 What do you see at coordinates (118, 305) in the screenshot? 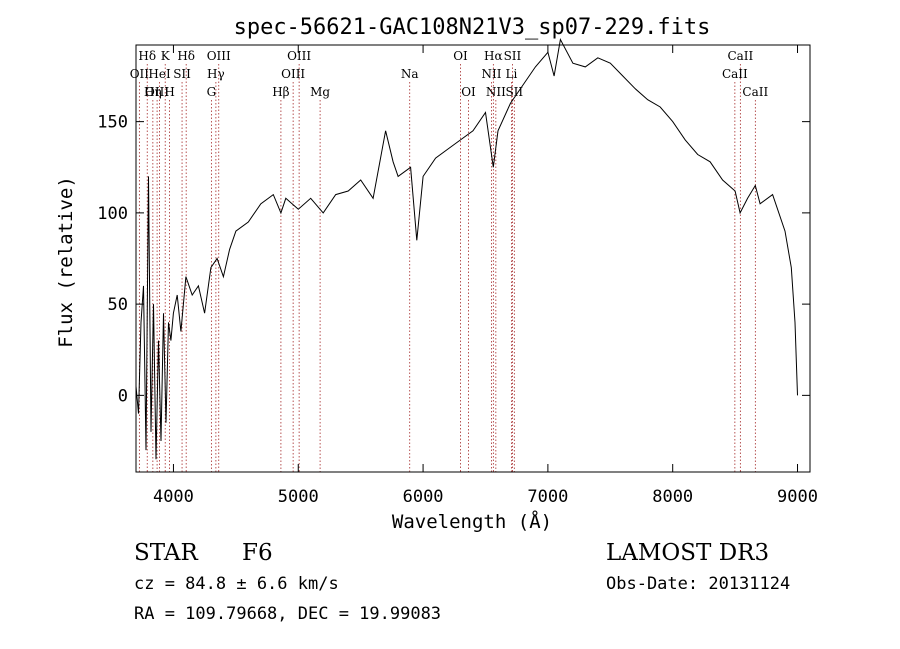
I see `y-tick-label: 50` at bounding box center [118, 305].